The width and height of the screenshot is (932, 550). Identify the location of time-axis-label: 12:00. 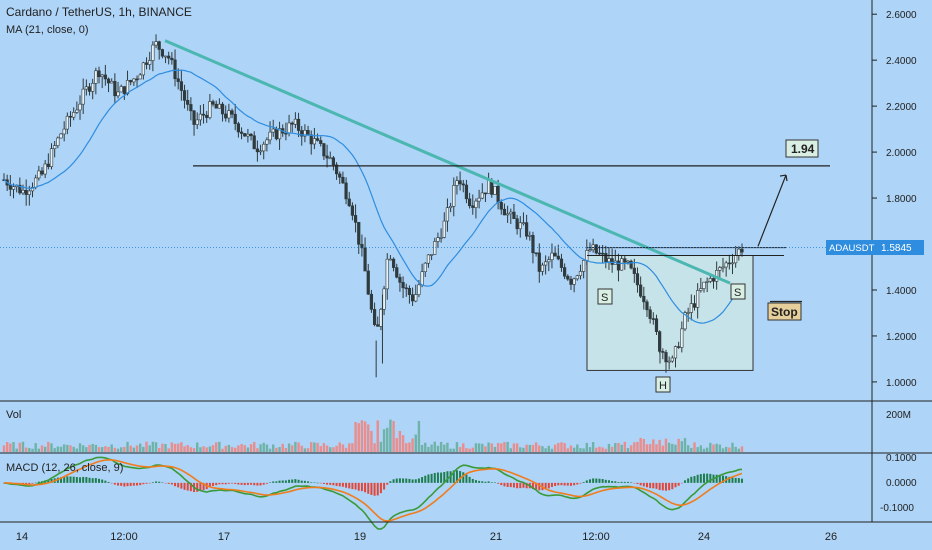
(124, 537).